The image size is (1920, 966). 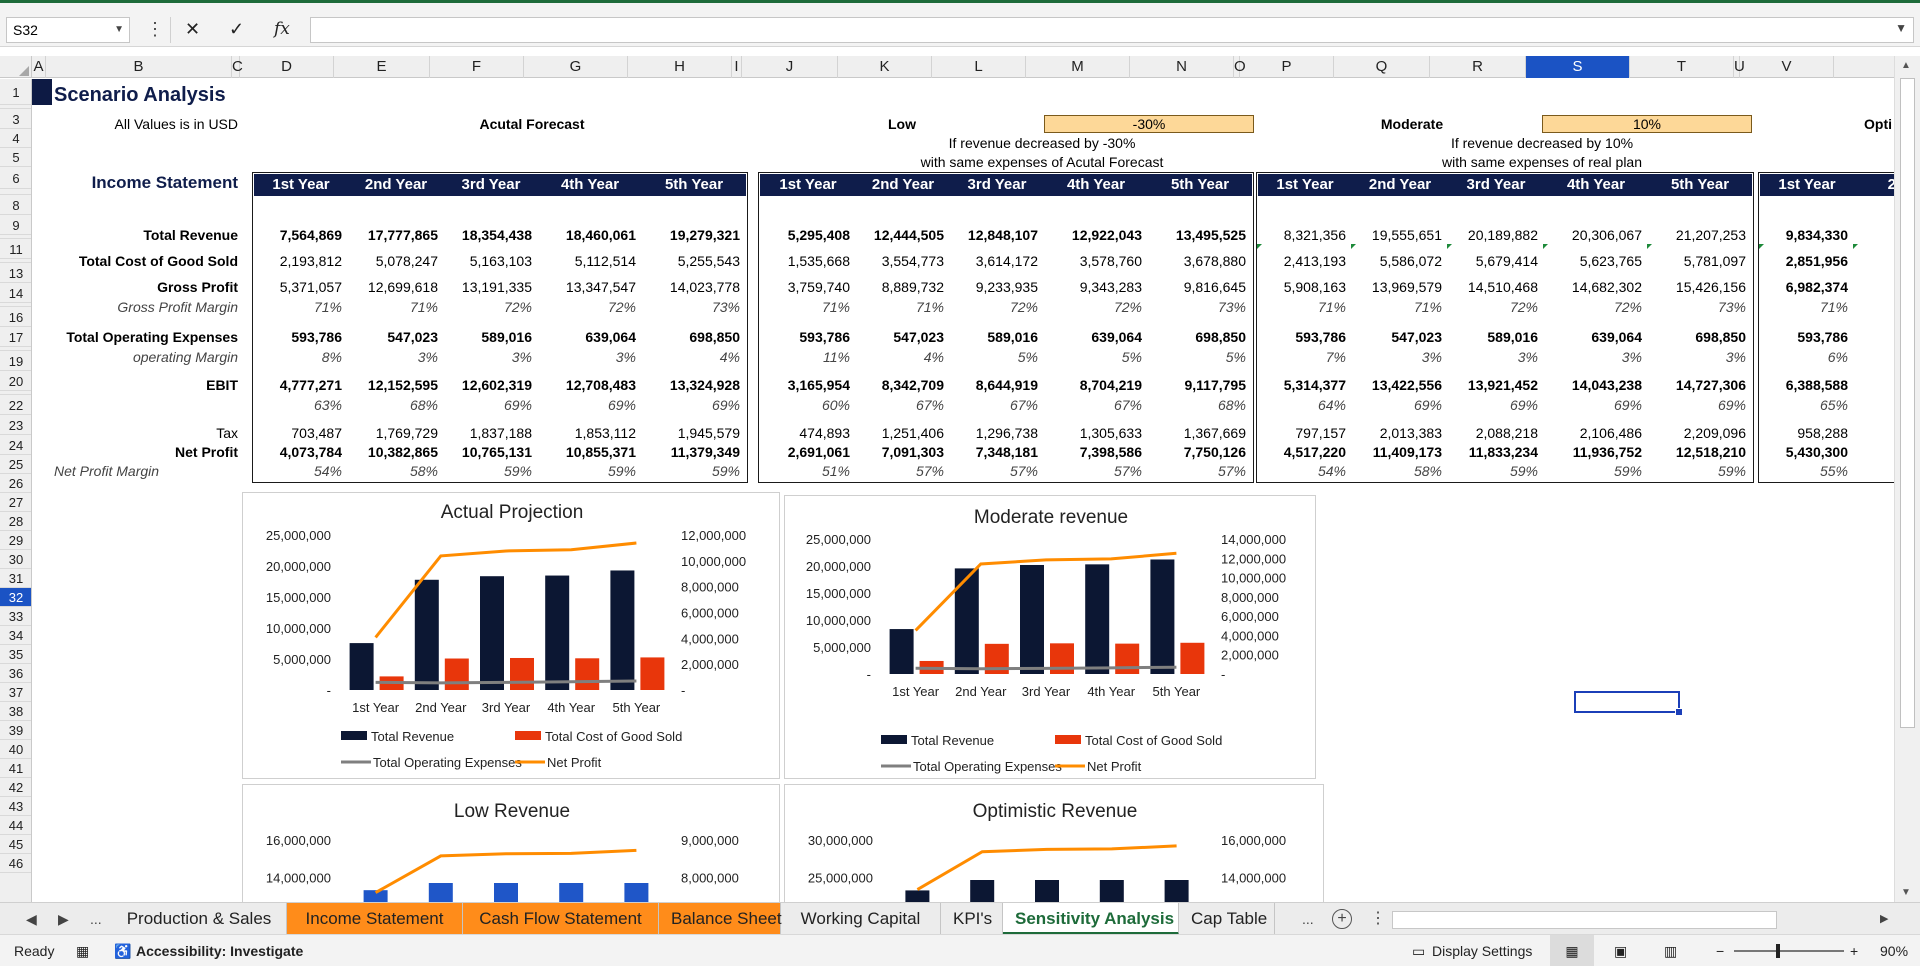 What do you see at coordinates (1739, 67) in the screenshot?
I see `column-header-u: U` at bounding box center [1739, 67].